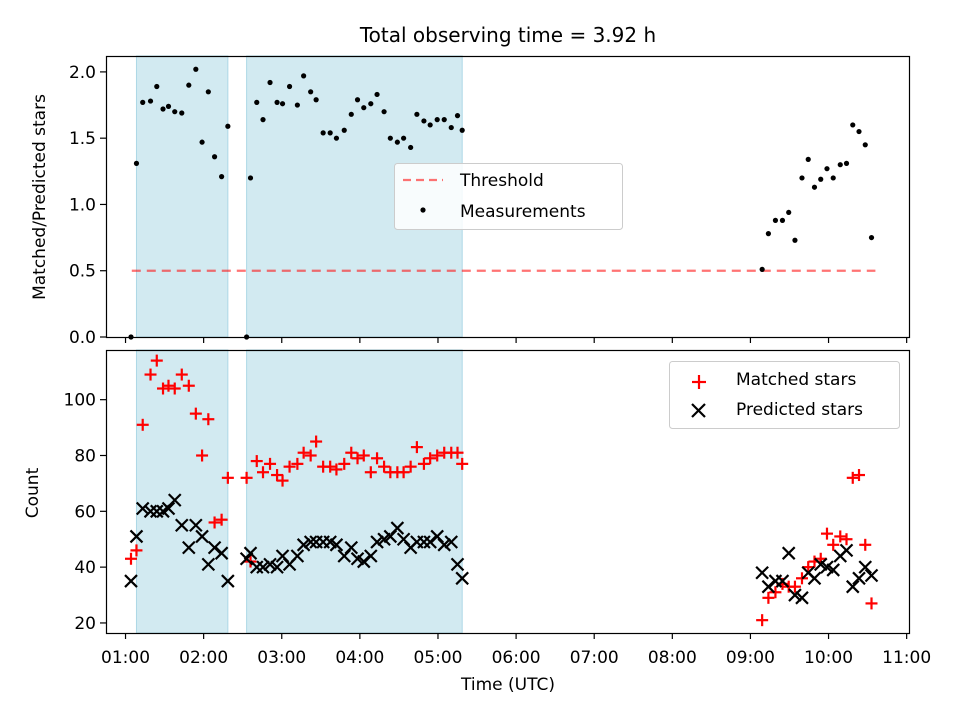 The width and height of the screenshot is (960, 725). I want to click on y-tick-label: 80, so click(85, 456).